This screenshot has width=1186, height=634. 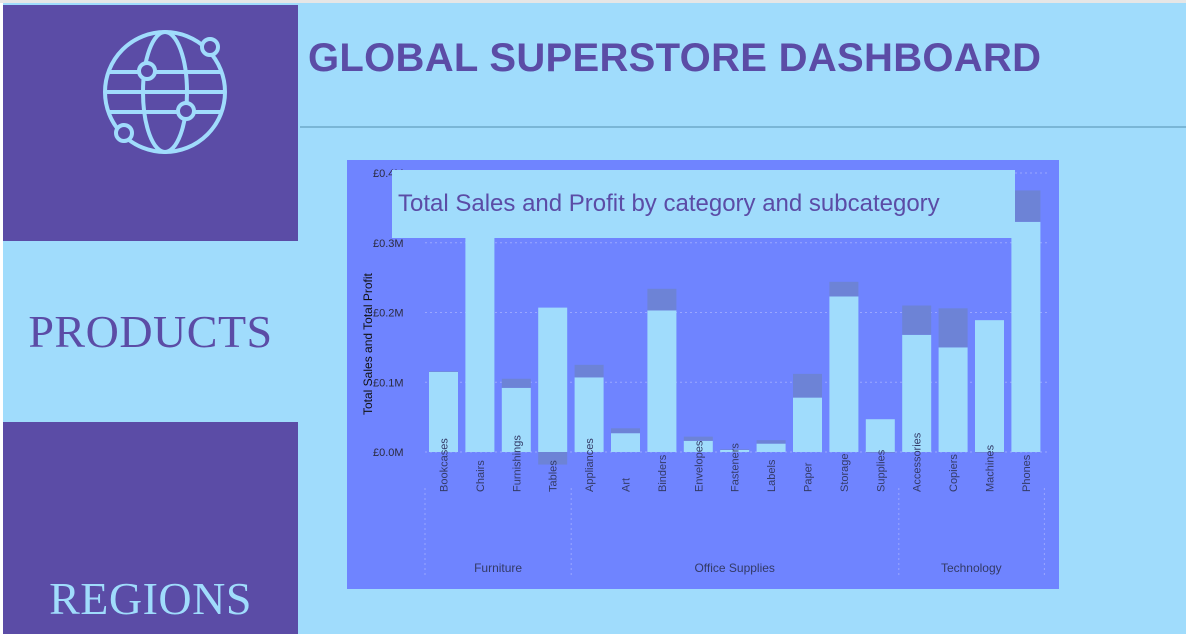 What do you see at coordinates (699, 466) in the screenshot?
I see `x-tick-label: Envelopes` at bounding box center [699, 466].